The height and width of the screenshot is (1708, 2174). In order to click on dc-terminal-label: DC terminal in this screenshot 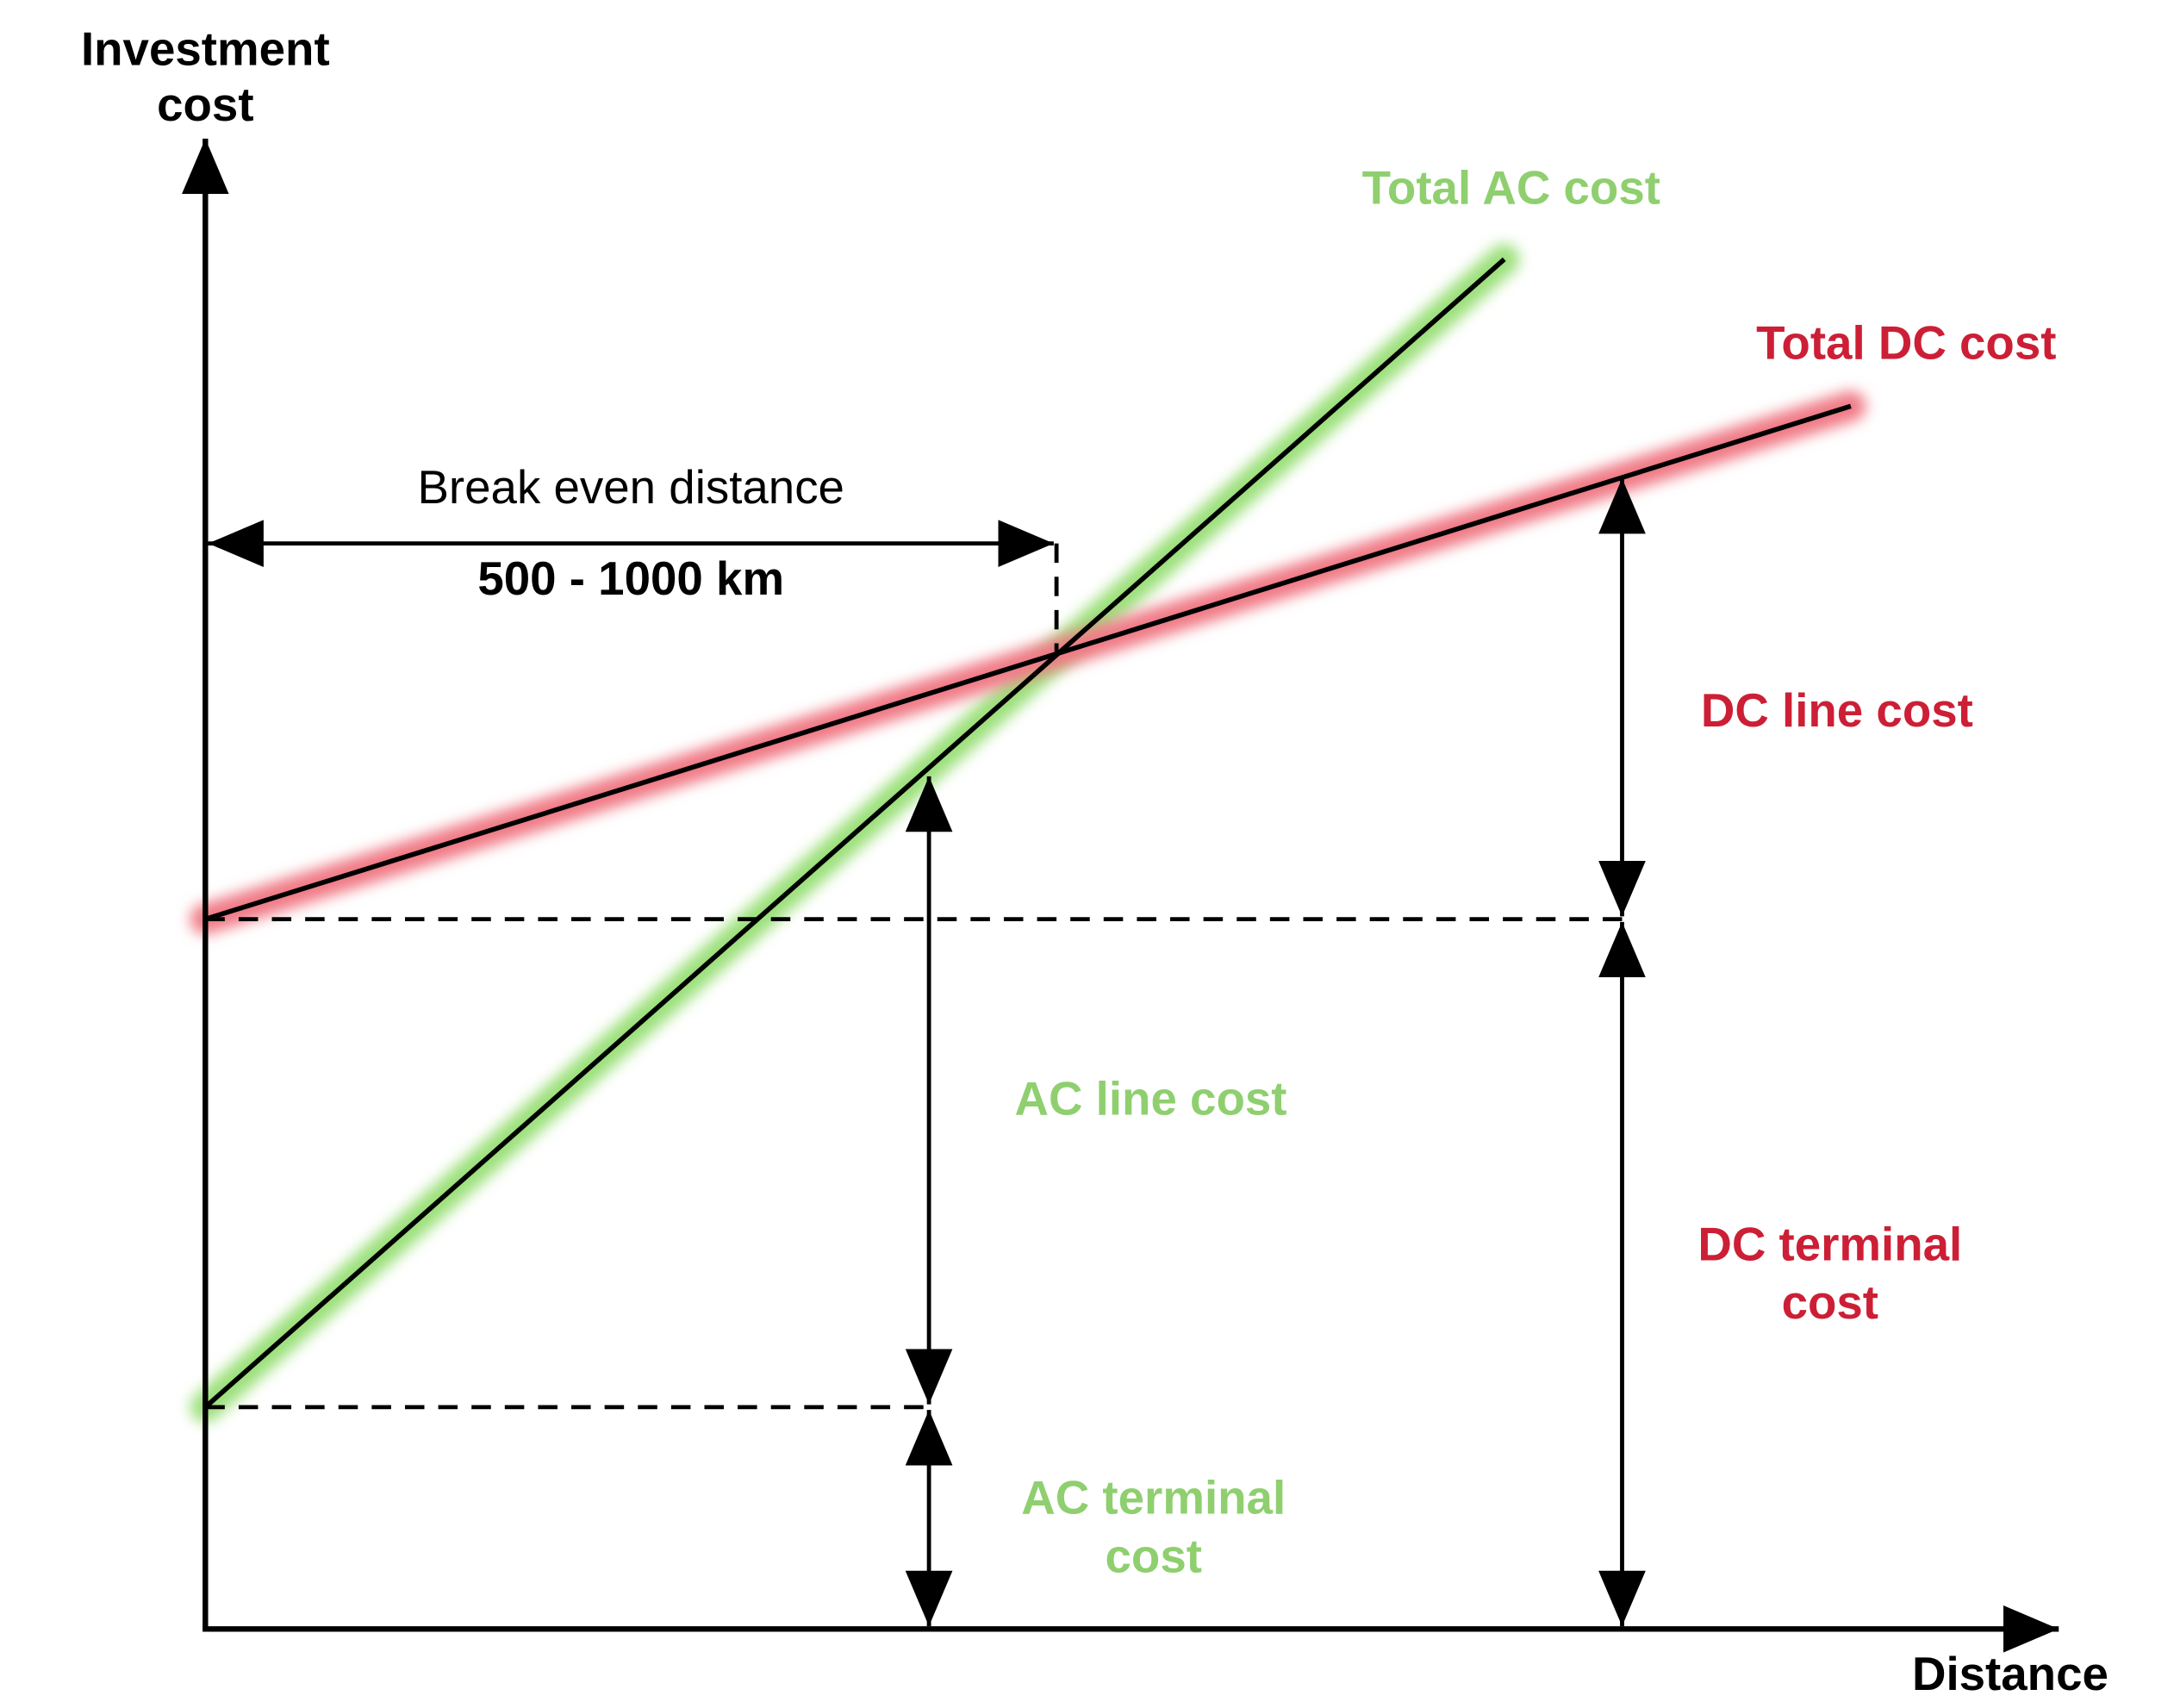, I will do `click(1829, 1244)`.